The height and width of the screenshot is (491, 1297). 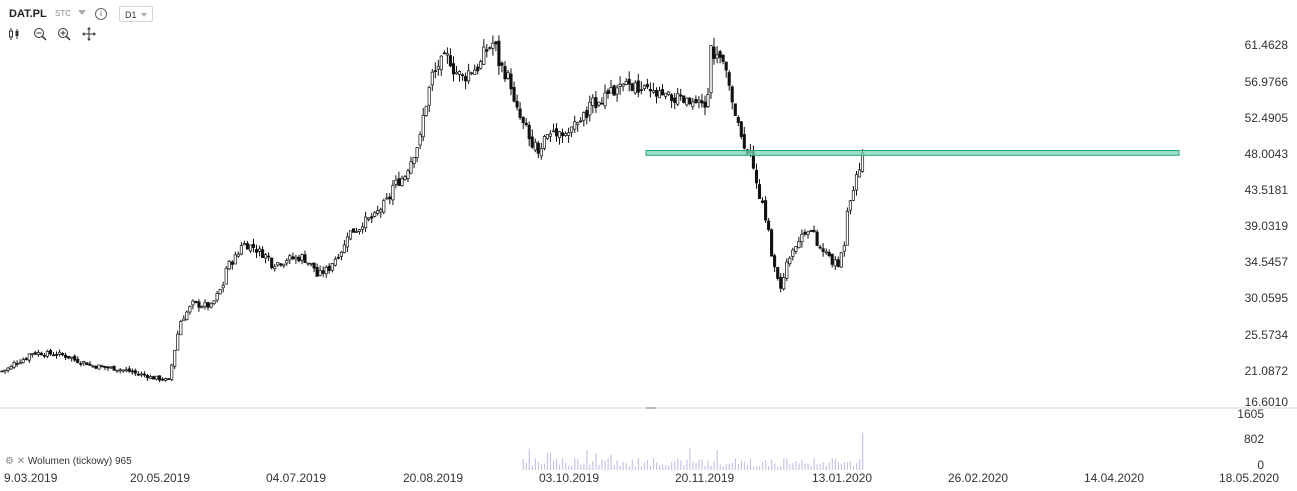 I want to click on crosshair-icon, so click(x=89, y=34).